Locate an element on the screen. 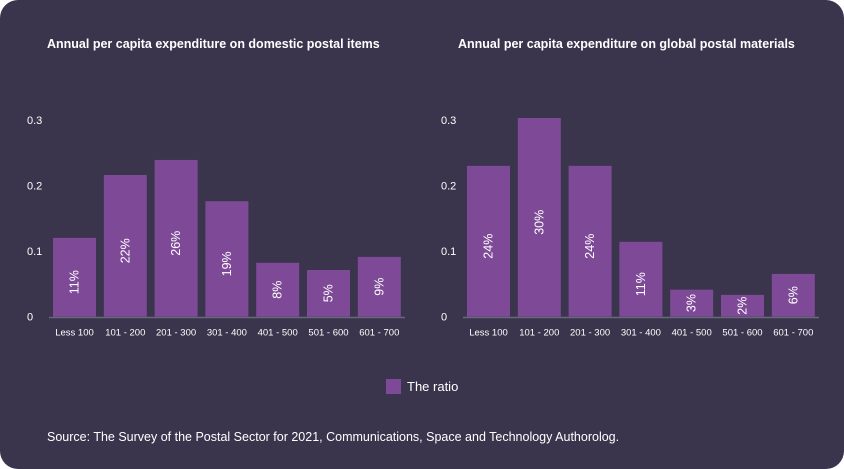  legend: The ratio is located at coordinates (422, 386).